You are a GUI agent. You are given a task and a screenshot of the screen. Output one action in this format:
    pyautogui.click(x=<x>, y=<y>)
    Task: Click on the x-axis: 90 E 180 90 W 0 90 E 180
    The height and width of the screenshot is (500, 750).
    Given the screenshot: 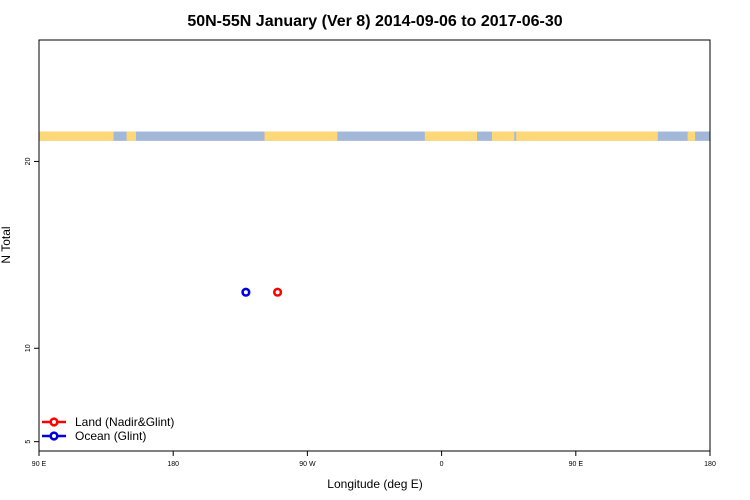 What is the action you would take?
    pyautogui.click(x=374, y=459)
    